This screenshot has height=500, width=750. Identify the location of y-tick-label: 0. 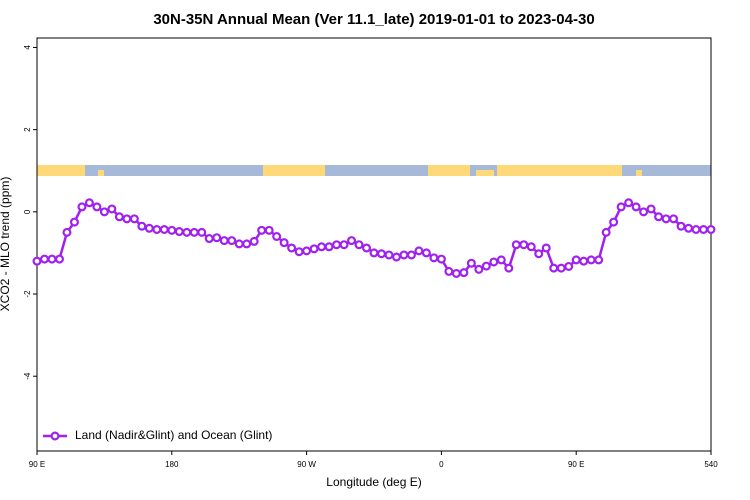
(27, 211).